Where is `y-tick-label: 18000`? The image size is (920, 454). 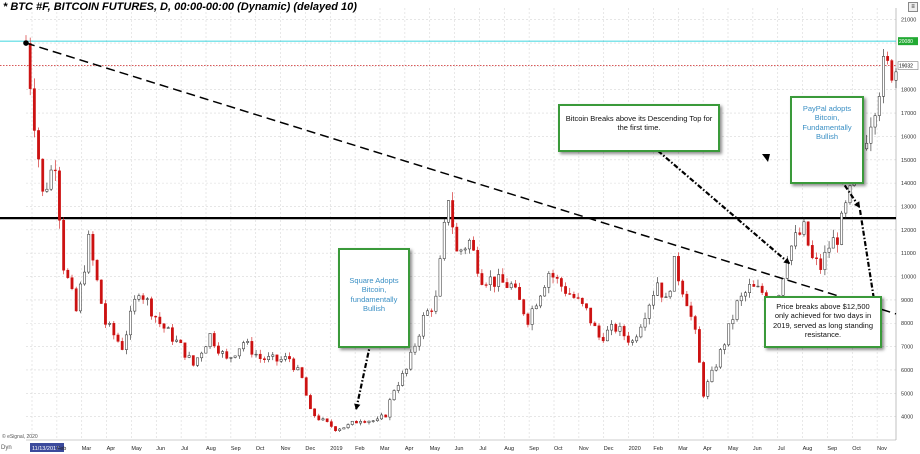
y-tick-label: 18000 is located at coordinates (908, 91).